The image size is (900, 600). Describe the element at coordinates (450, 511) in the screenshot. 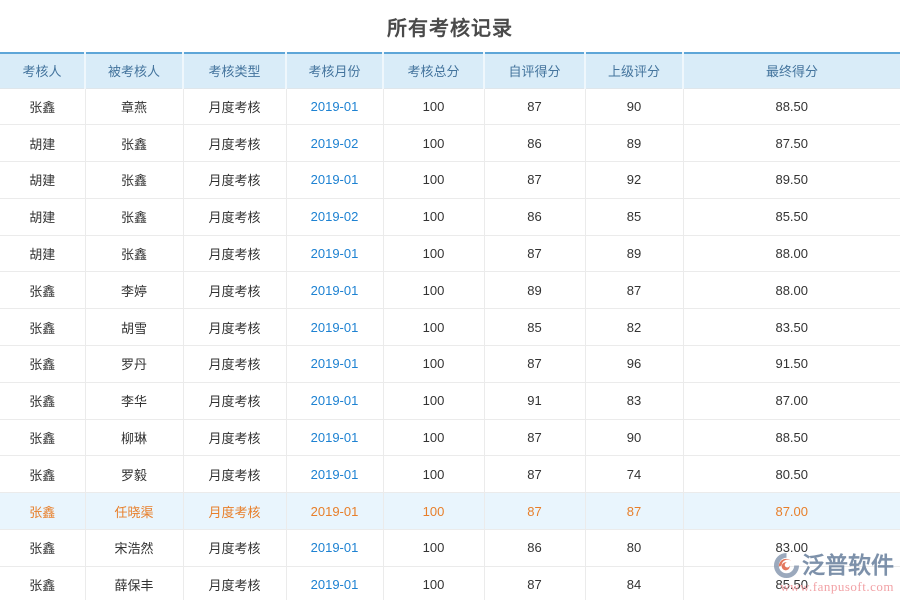

I see `table-row: 张鑫 任晓渠 月度考核 2019-01 100 87 87 87.00` at that location.